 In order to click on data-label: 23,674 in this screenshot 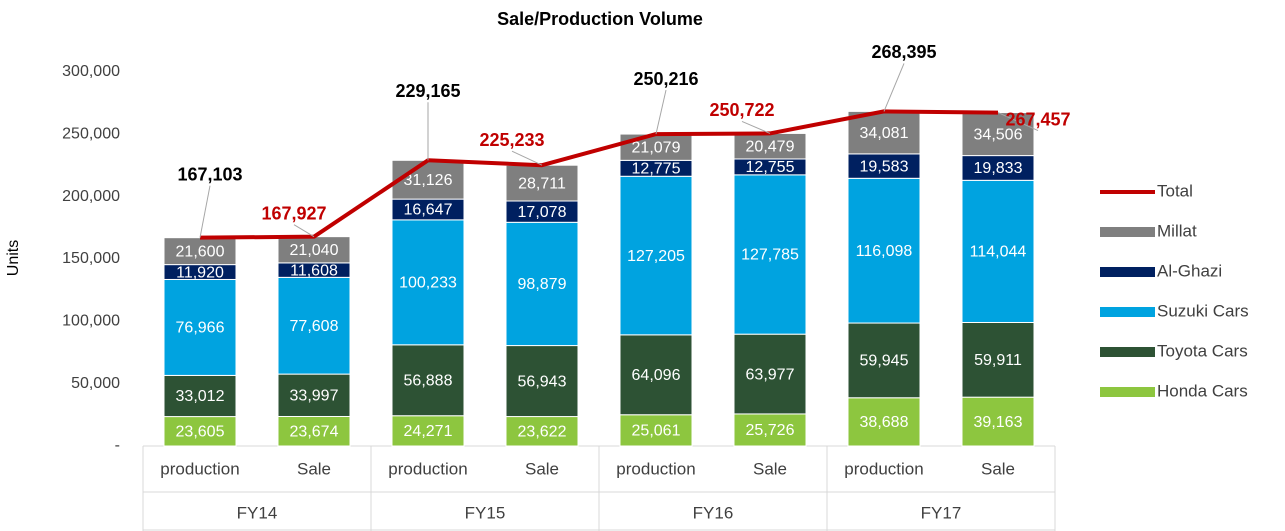, I will do `click(314, 431)`.